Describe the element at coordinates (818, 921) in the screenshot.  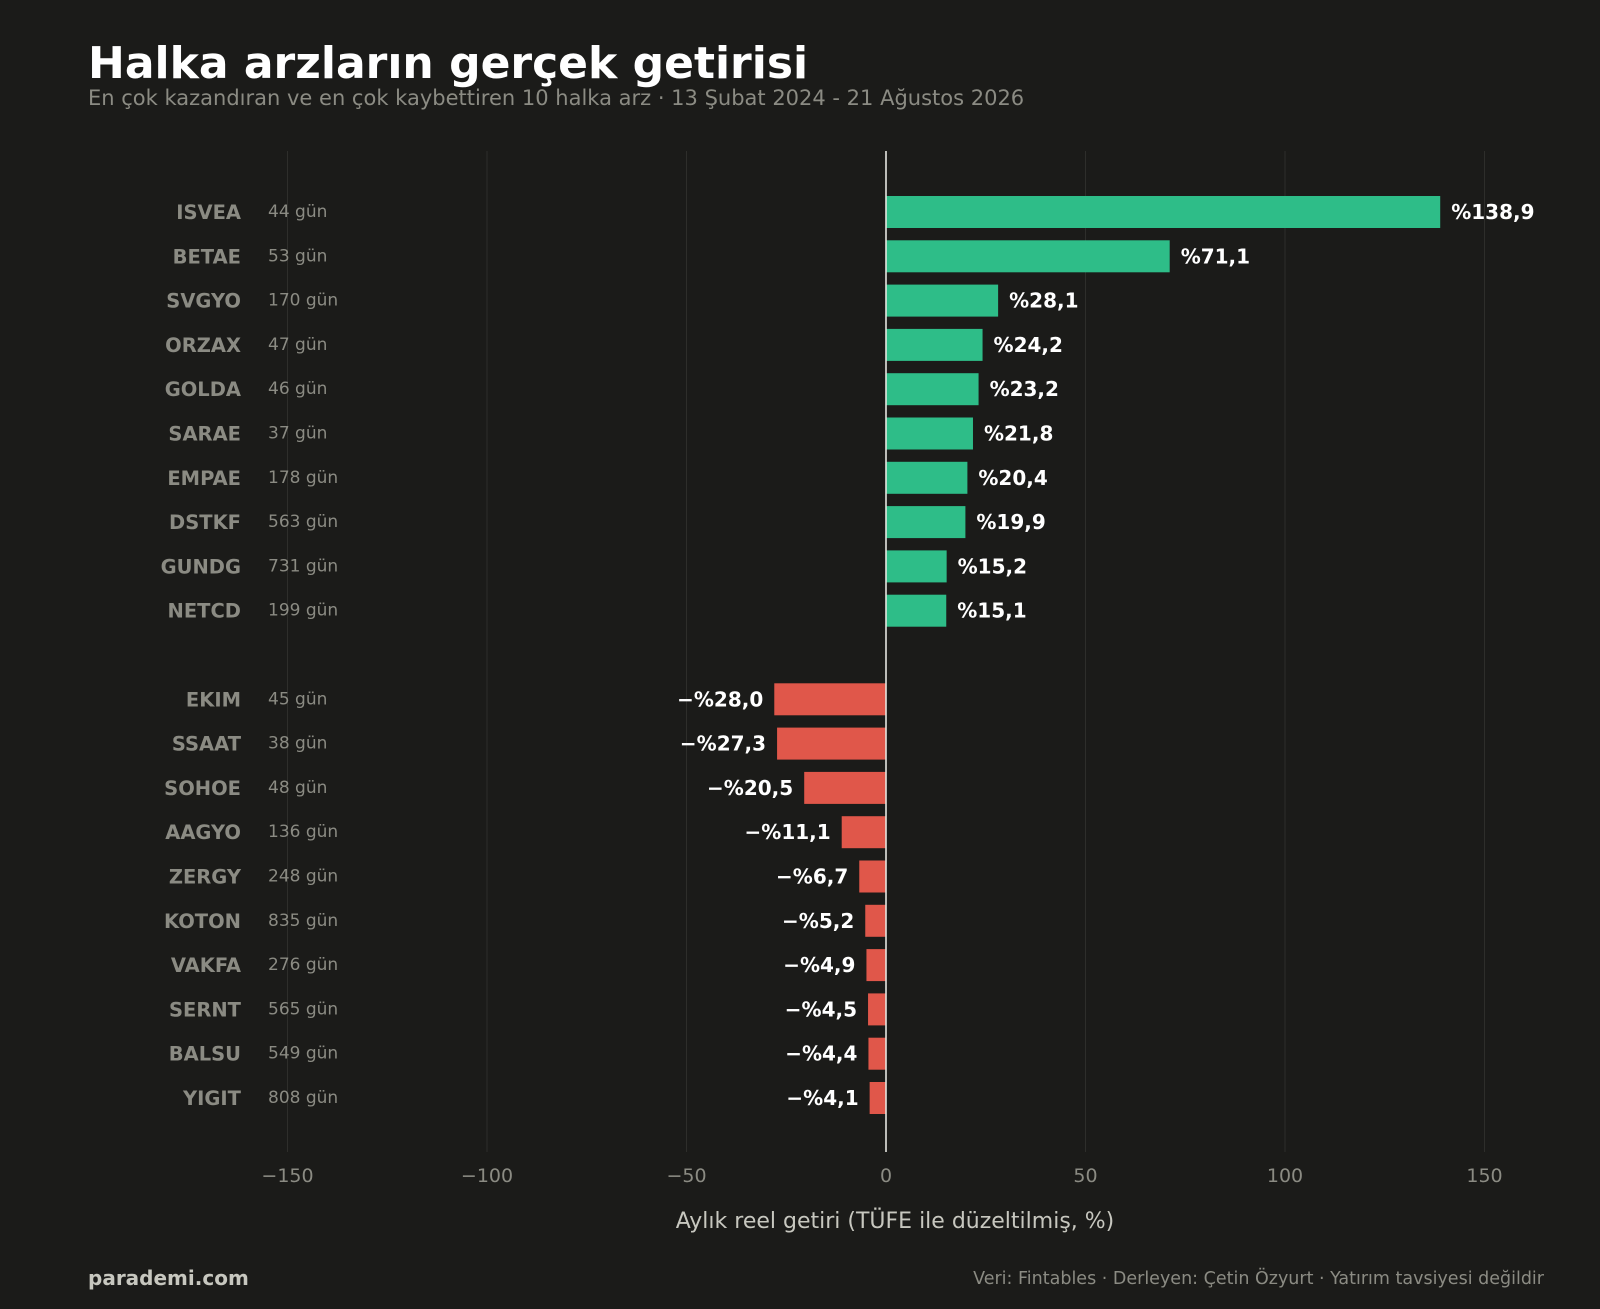
I see `value-label: −%5,2` at that location.